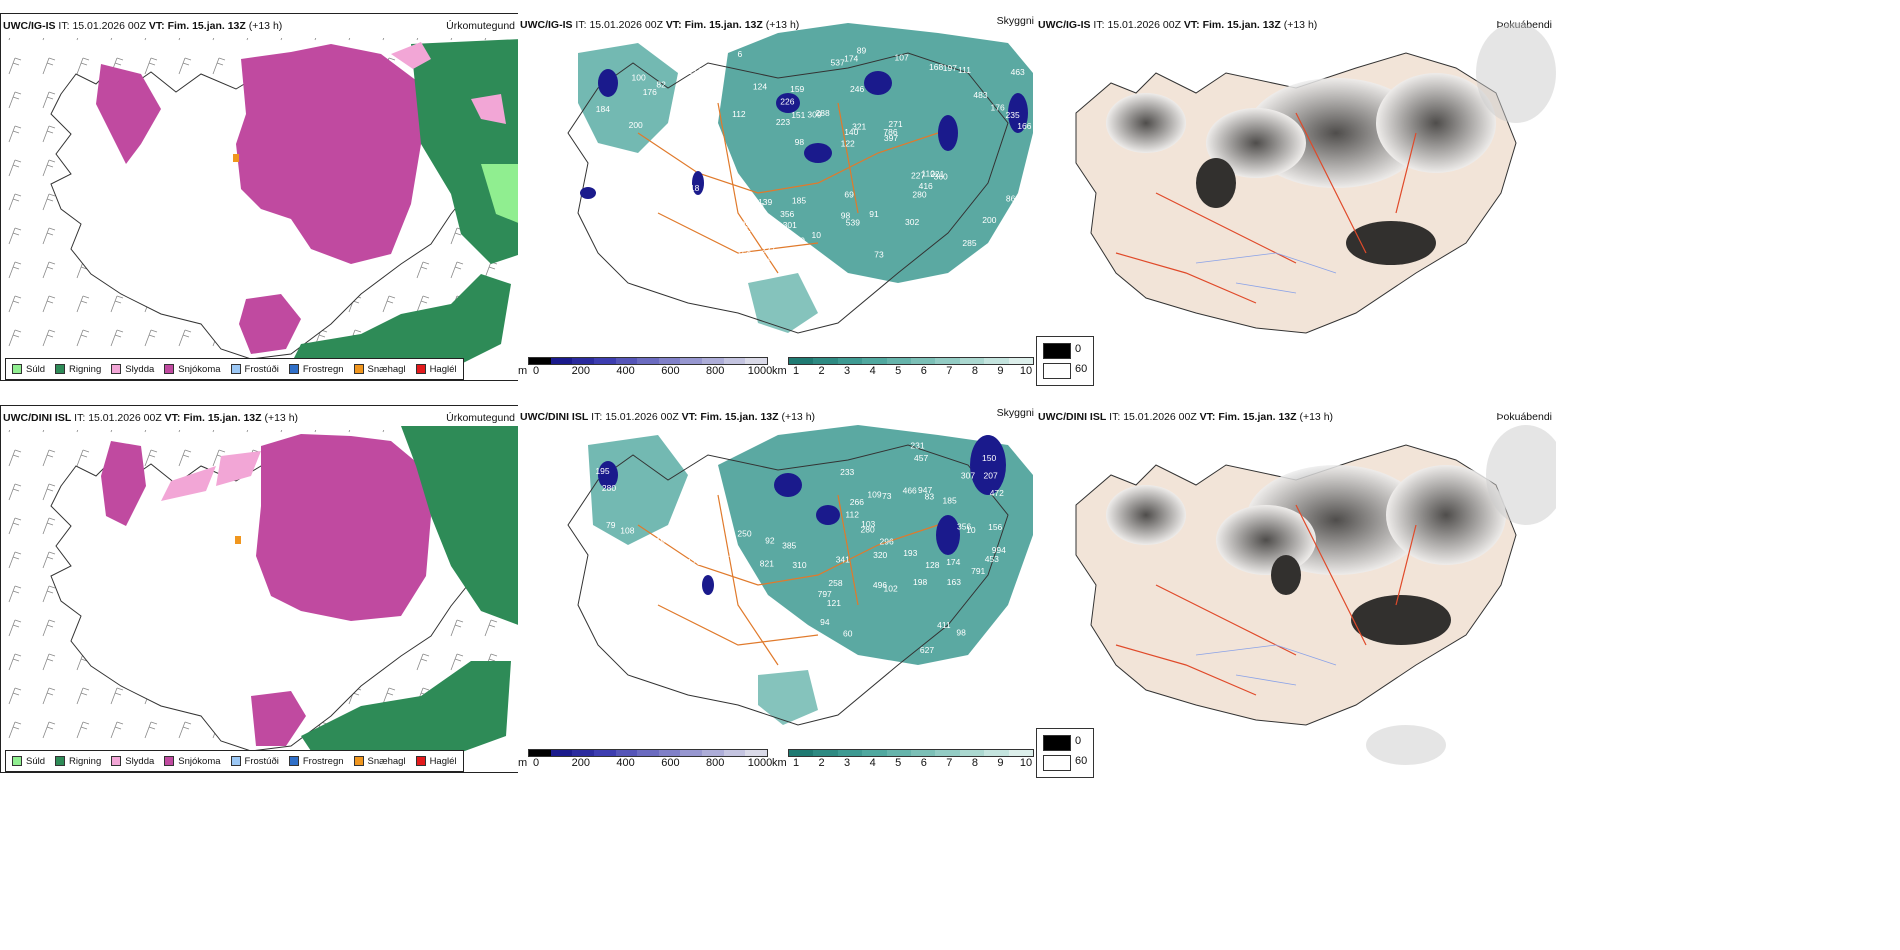  What do you see at coordinates (851, 132) in the screenshot?
I see `visibility-value-label: 140` at bounding box center [851, 132].